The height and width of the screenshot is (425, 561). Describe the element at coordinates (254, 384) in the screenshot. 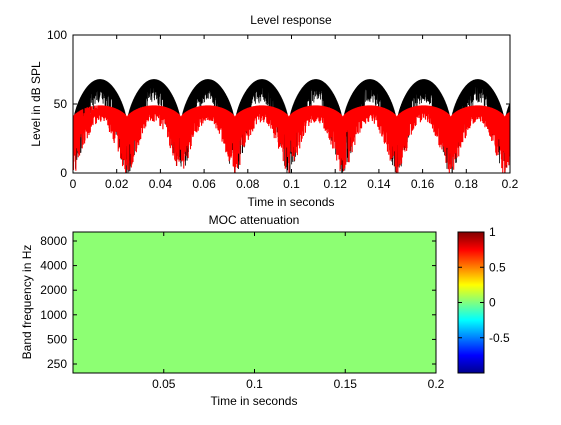

I see `heatmap-x-tick-label: 0.1` at that location.